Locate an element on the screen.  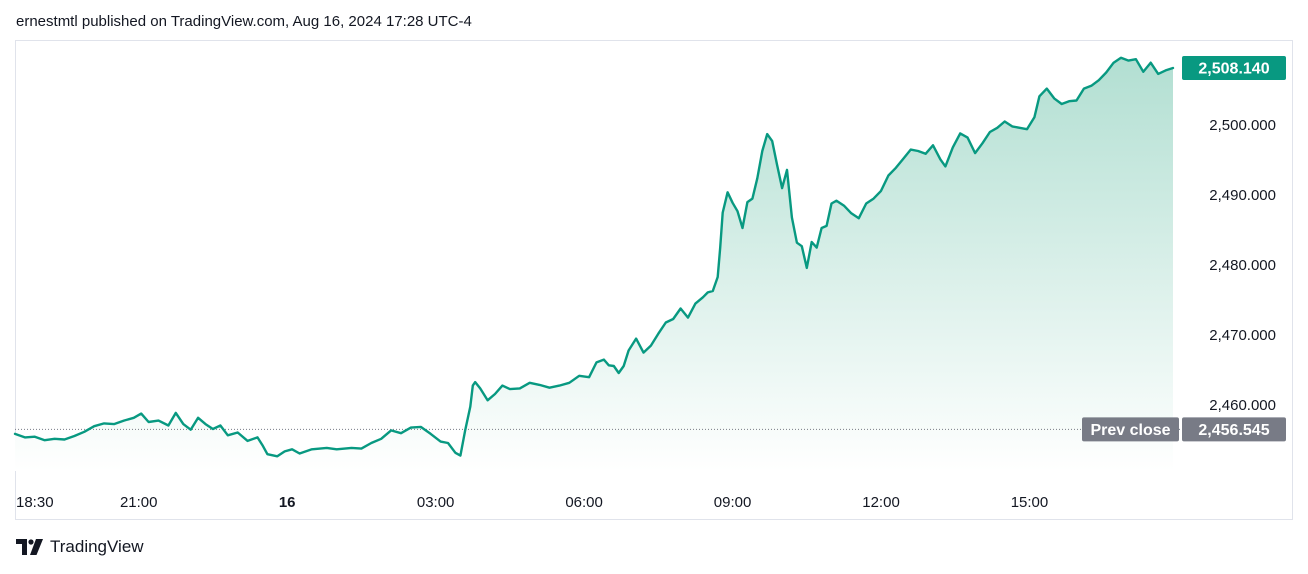
last-price-label: 2,508.140 is located at coordinates (1233, 69).